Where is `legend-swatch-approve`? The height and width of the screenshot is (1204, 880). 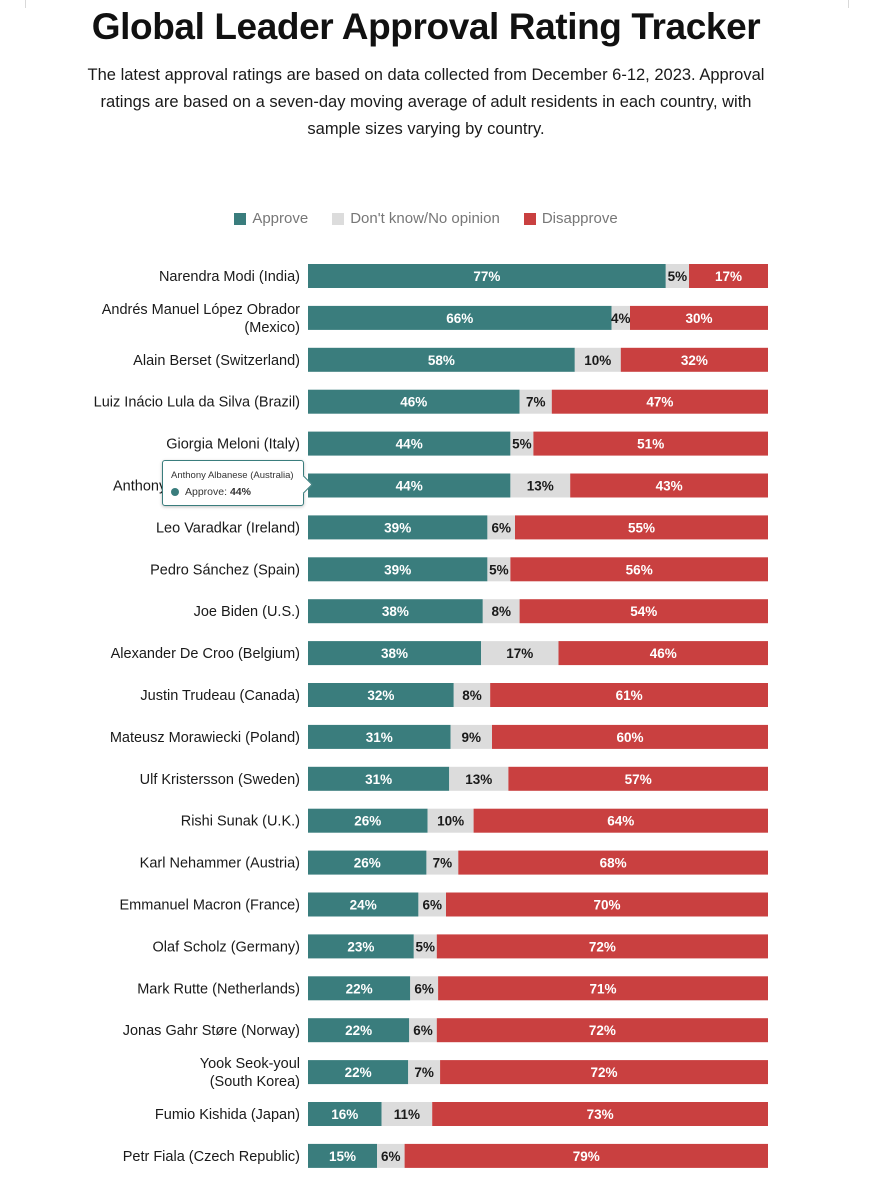
legend-swatch-approve is located at coordinates (240, 218).